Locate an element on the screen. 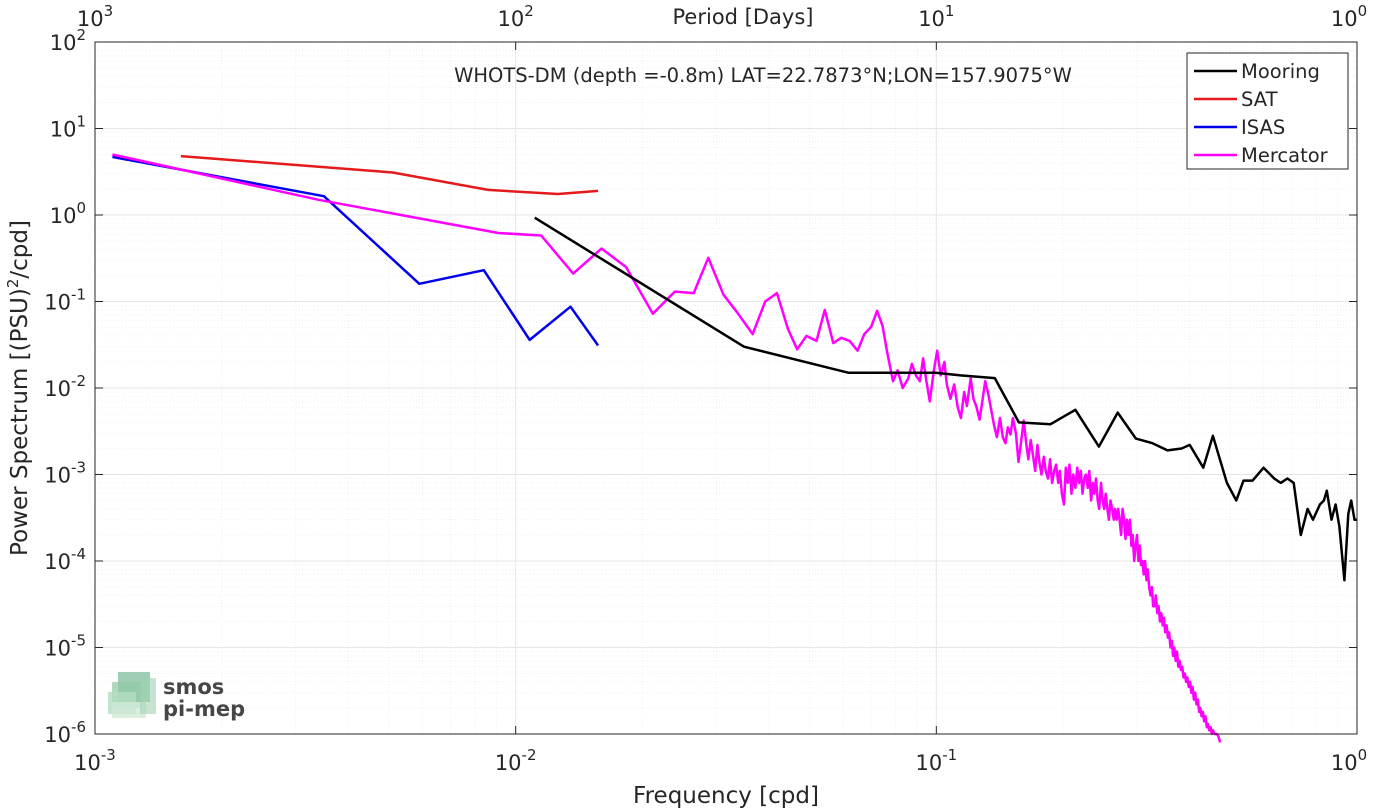 This screenshot has height=809, width=1377. y-tick-label: 10⁻⁴ is located at coordinates (65, 559).